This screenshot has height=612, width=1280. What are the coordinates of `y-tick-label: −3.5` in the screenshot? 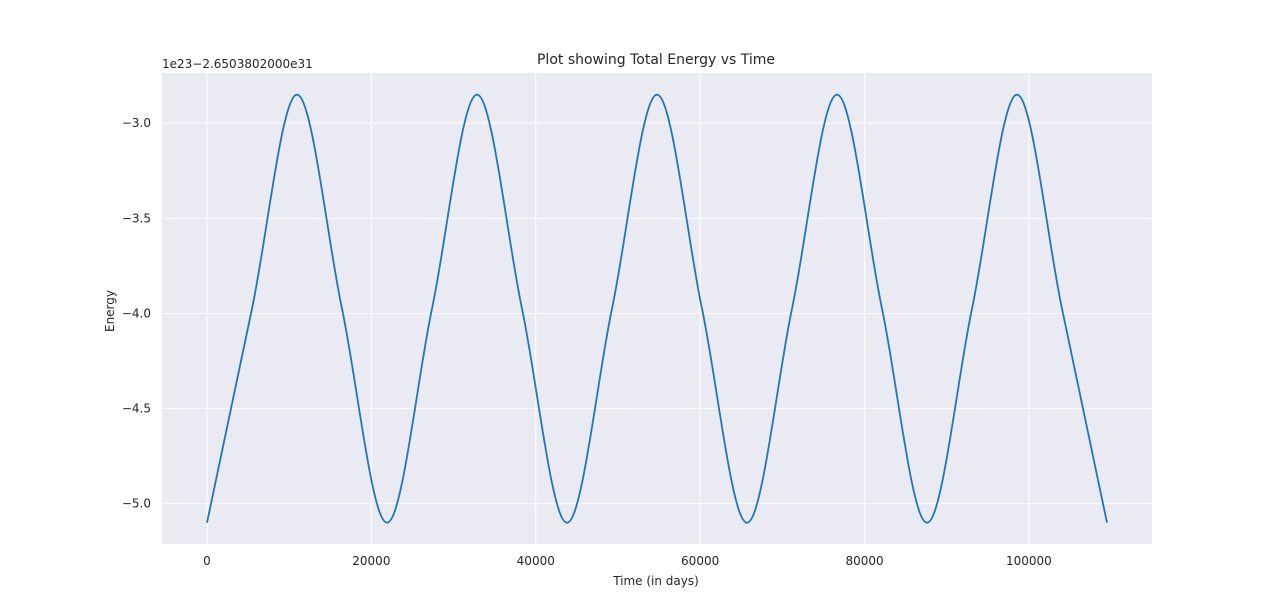 It's located at (136, 218).